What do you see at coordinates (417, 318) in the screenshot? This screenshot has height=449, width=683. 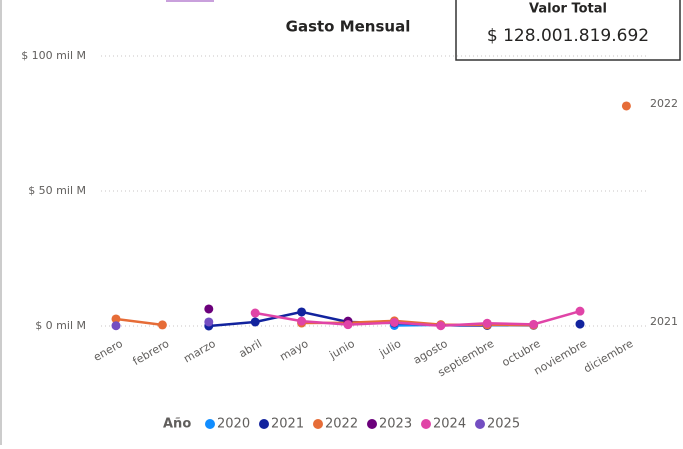 I see `series-line` at bounding box center [417, 318].